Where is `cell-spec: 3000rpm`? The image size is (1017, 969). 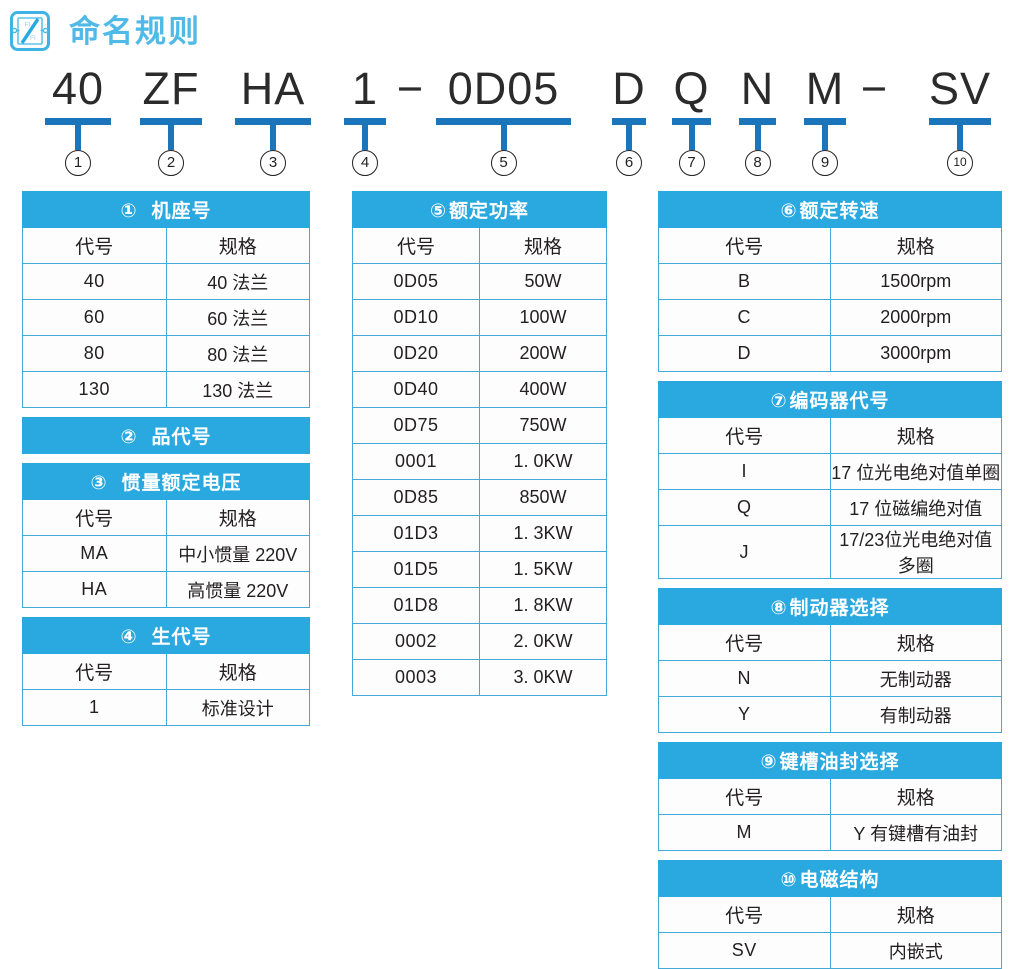 cell-spec: 3000rpm is located at coordinates (915, 353).